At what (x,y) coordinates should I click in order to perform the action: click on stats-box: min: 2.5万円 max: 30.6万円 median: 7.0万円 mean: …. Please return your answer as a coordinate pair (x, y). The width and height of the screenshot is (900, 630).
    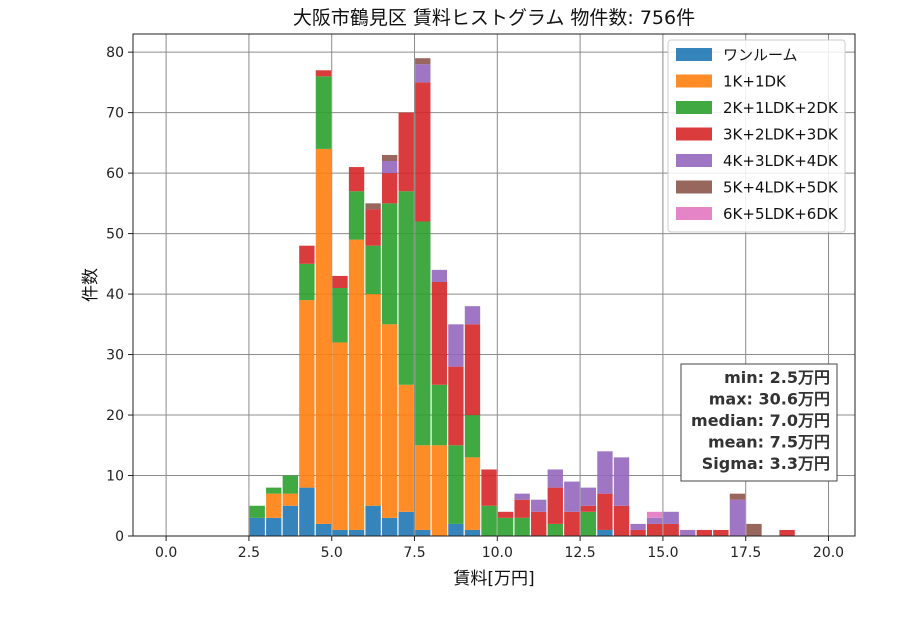
    Looking at the image, I should click on (759, 422).